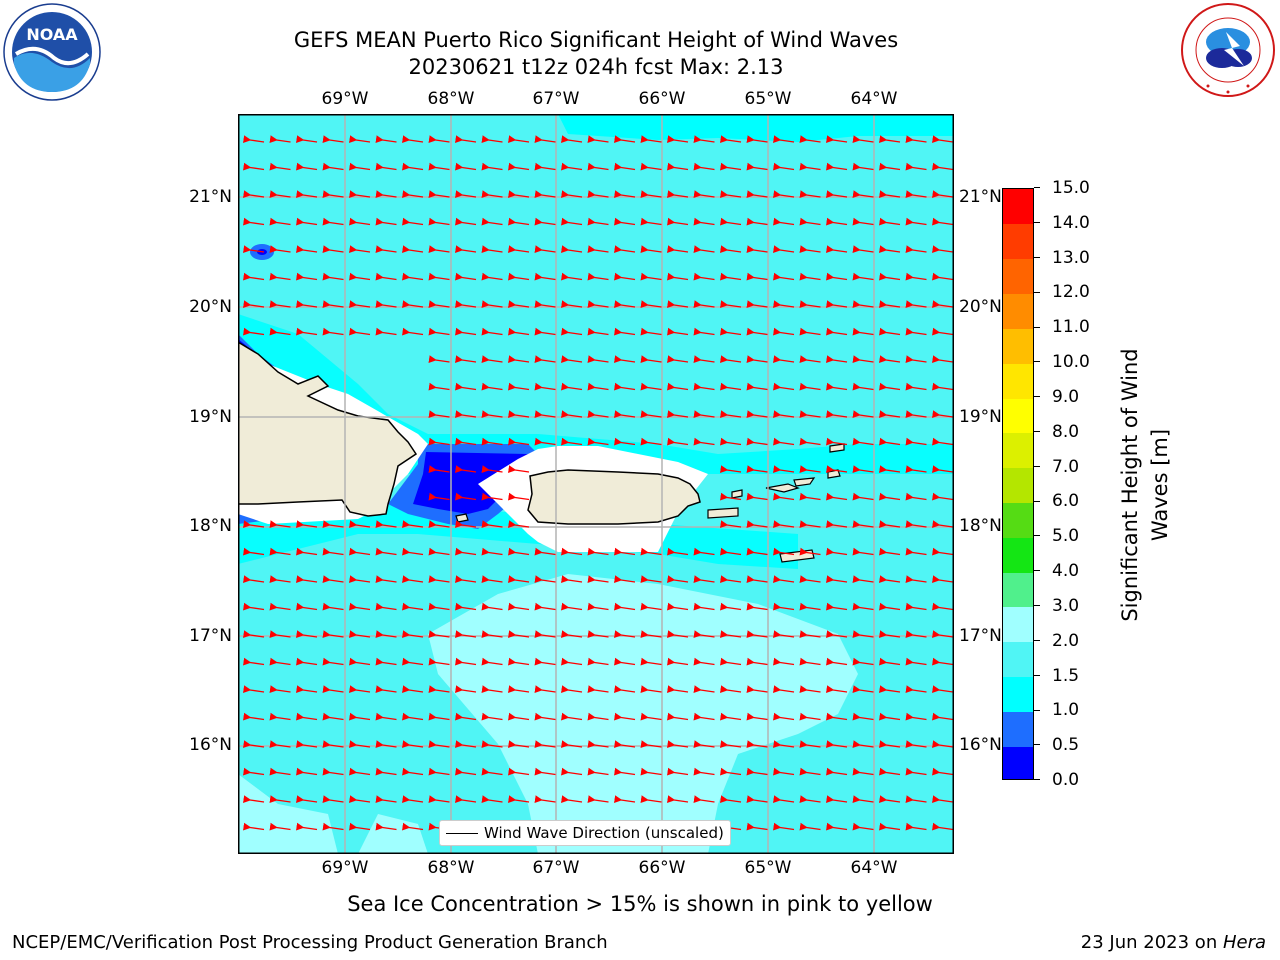  I want to click on map-subtitle: 20230621 t12z 024h fcst Max: 2.13, so click(596, 67).